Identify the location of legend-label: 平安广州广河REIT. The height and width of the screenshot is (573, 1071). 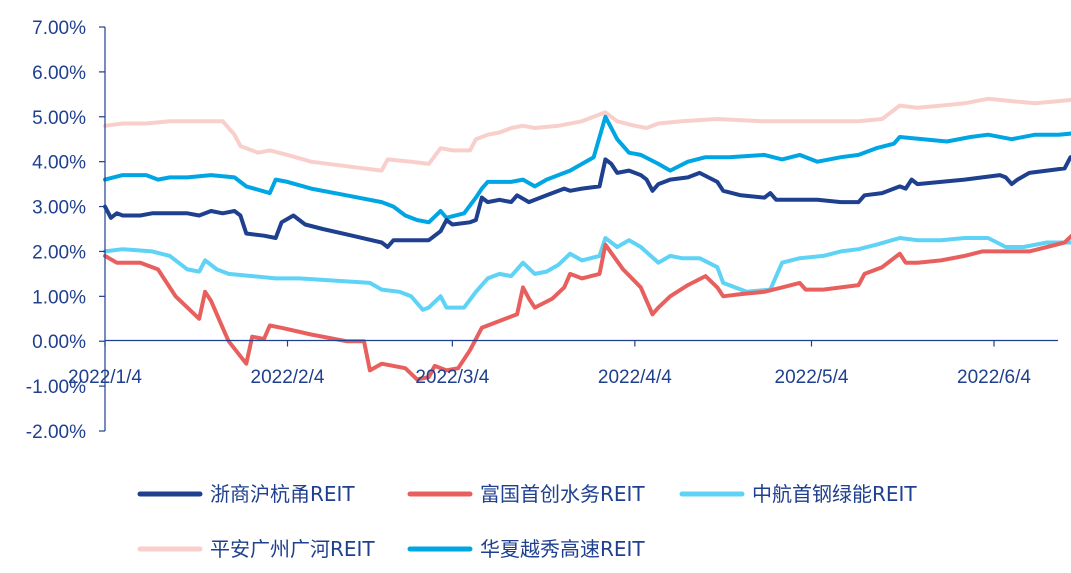
(292, 549).